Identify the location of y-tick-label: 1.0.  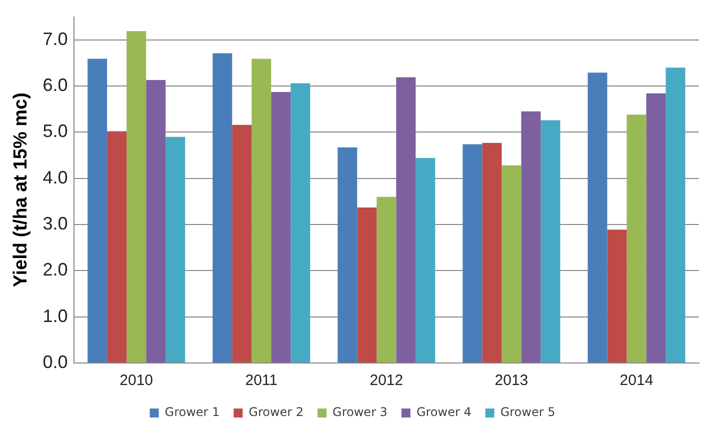
(55, 316).